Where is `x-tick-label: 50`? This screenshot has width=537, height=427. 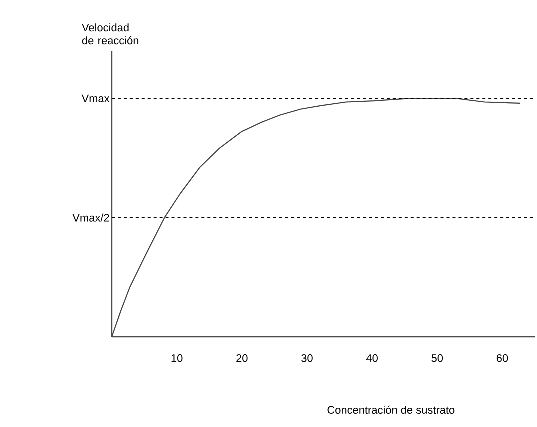
x-tick-label: 50 is located at coordinates (438, 358).